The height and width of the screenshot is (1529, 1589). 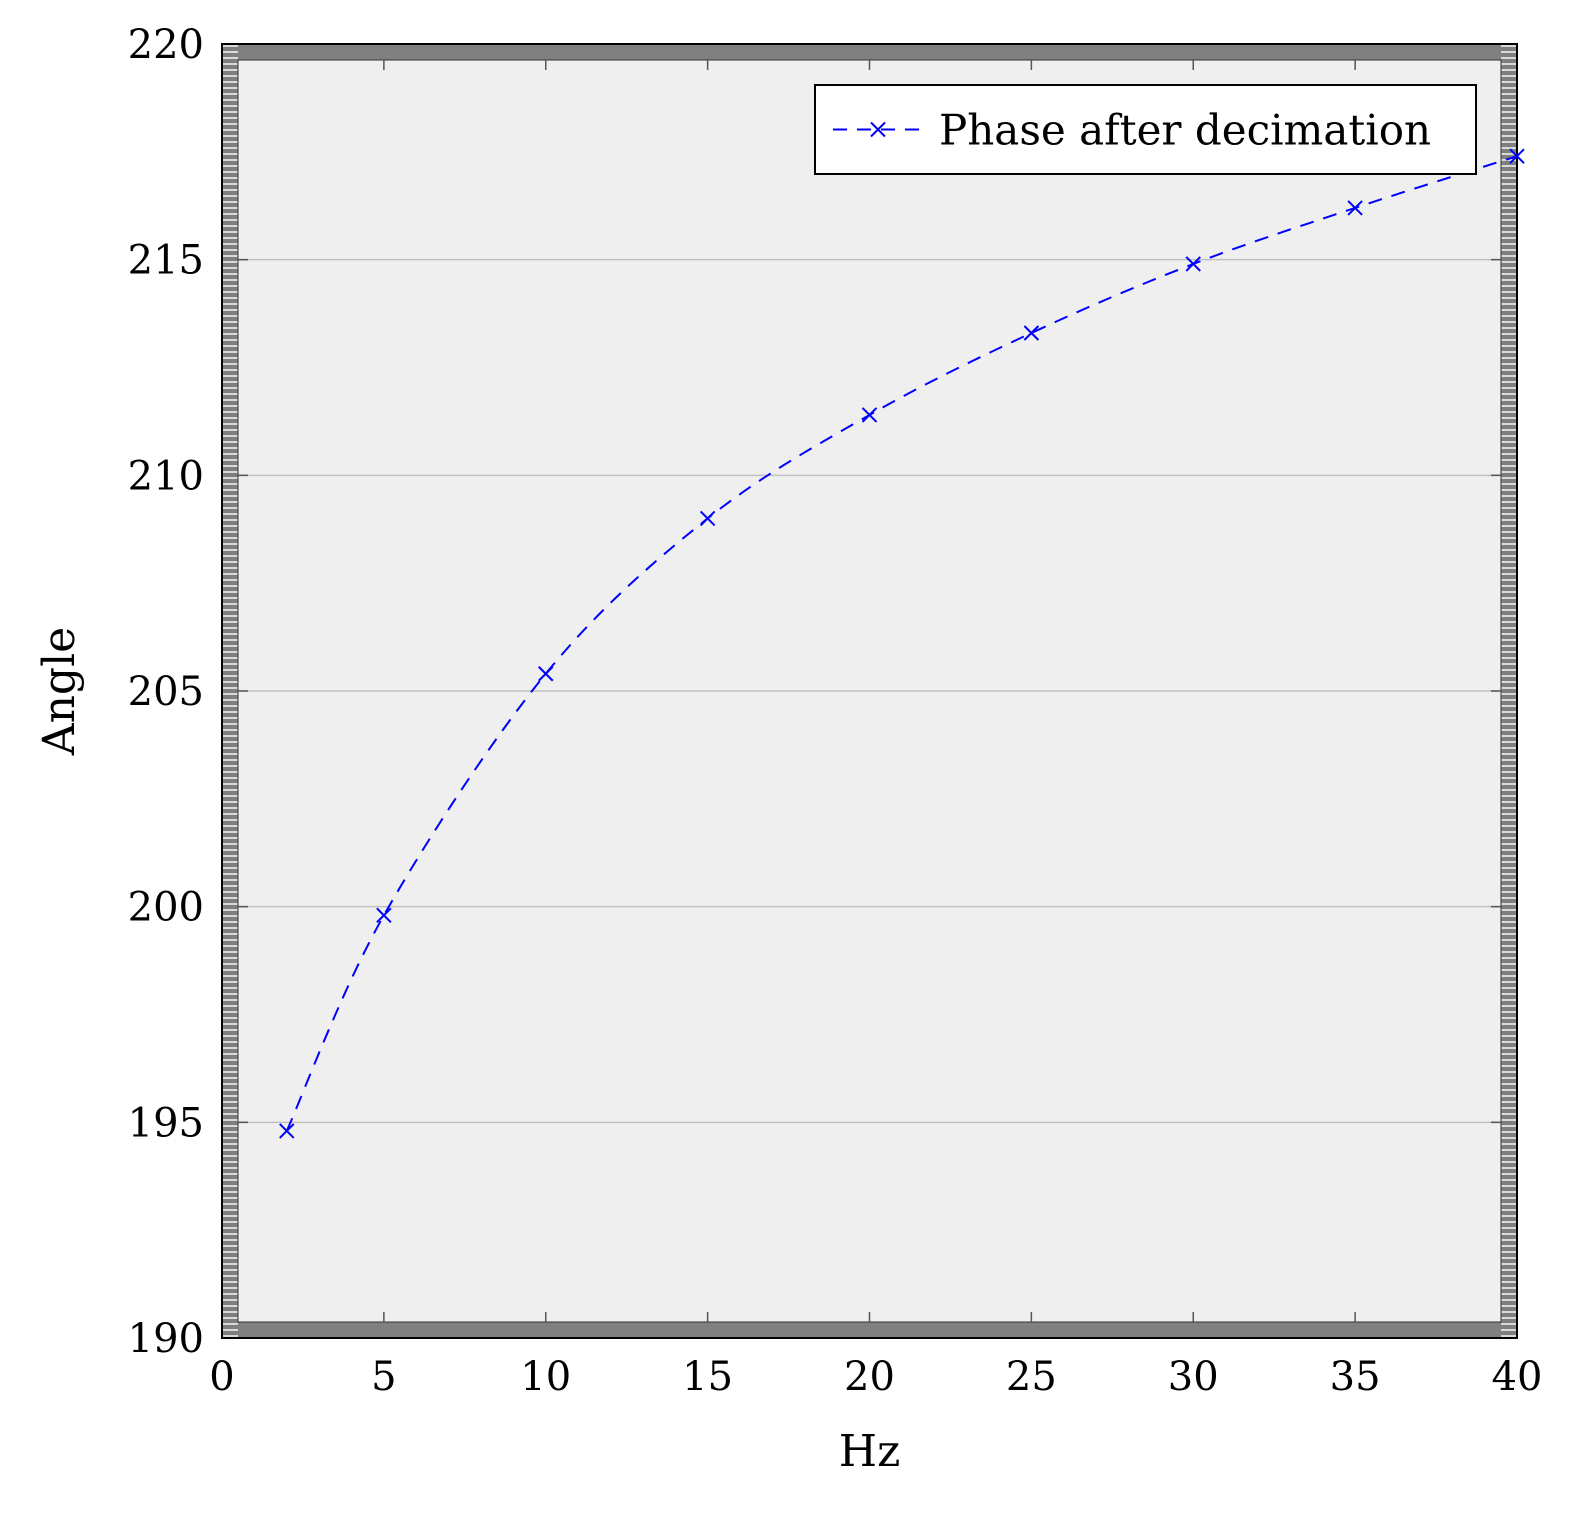 I want to click on y-tick-labels: 190 195 200 205 210 215 220, so click(x=166, y=692).